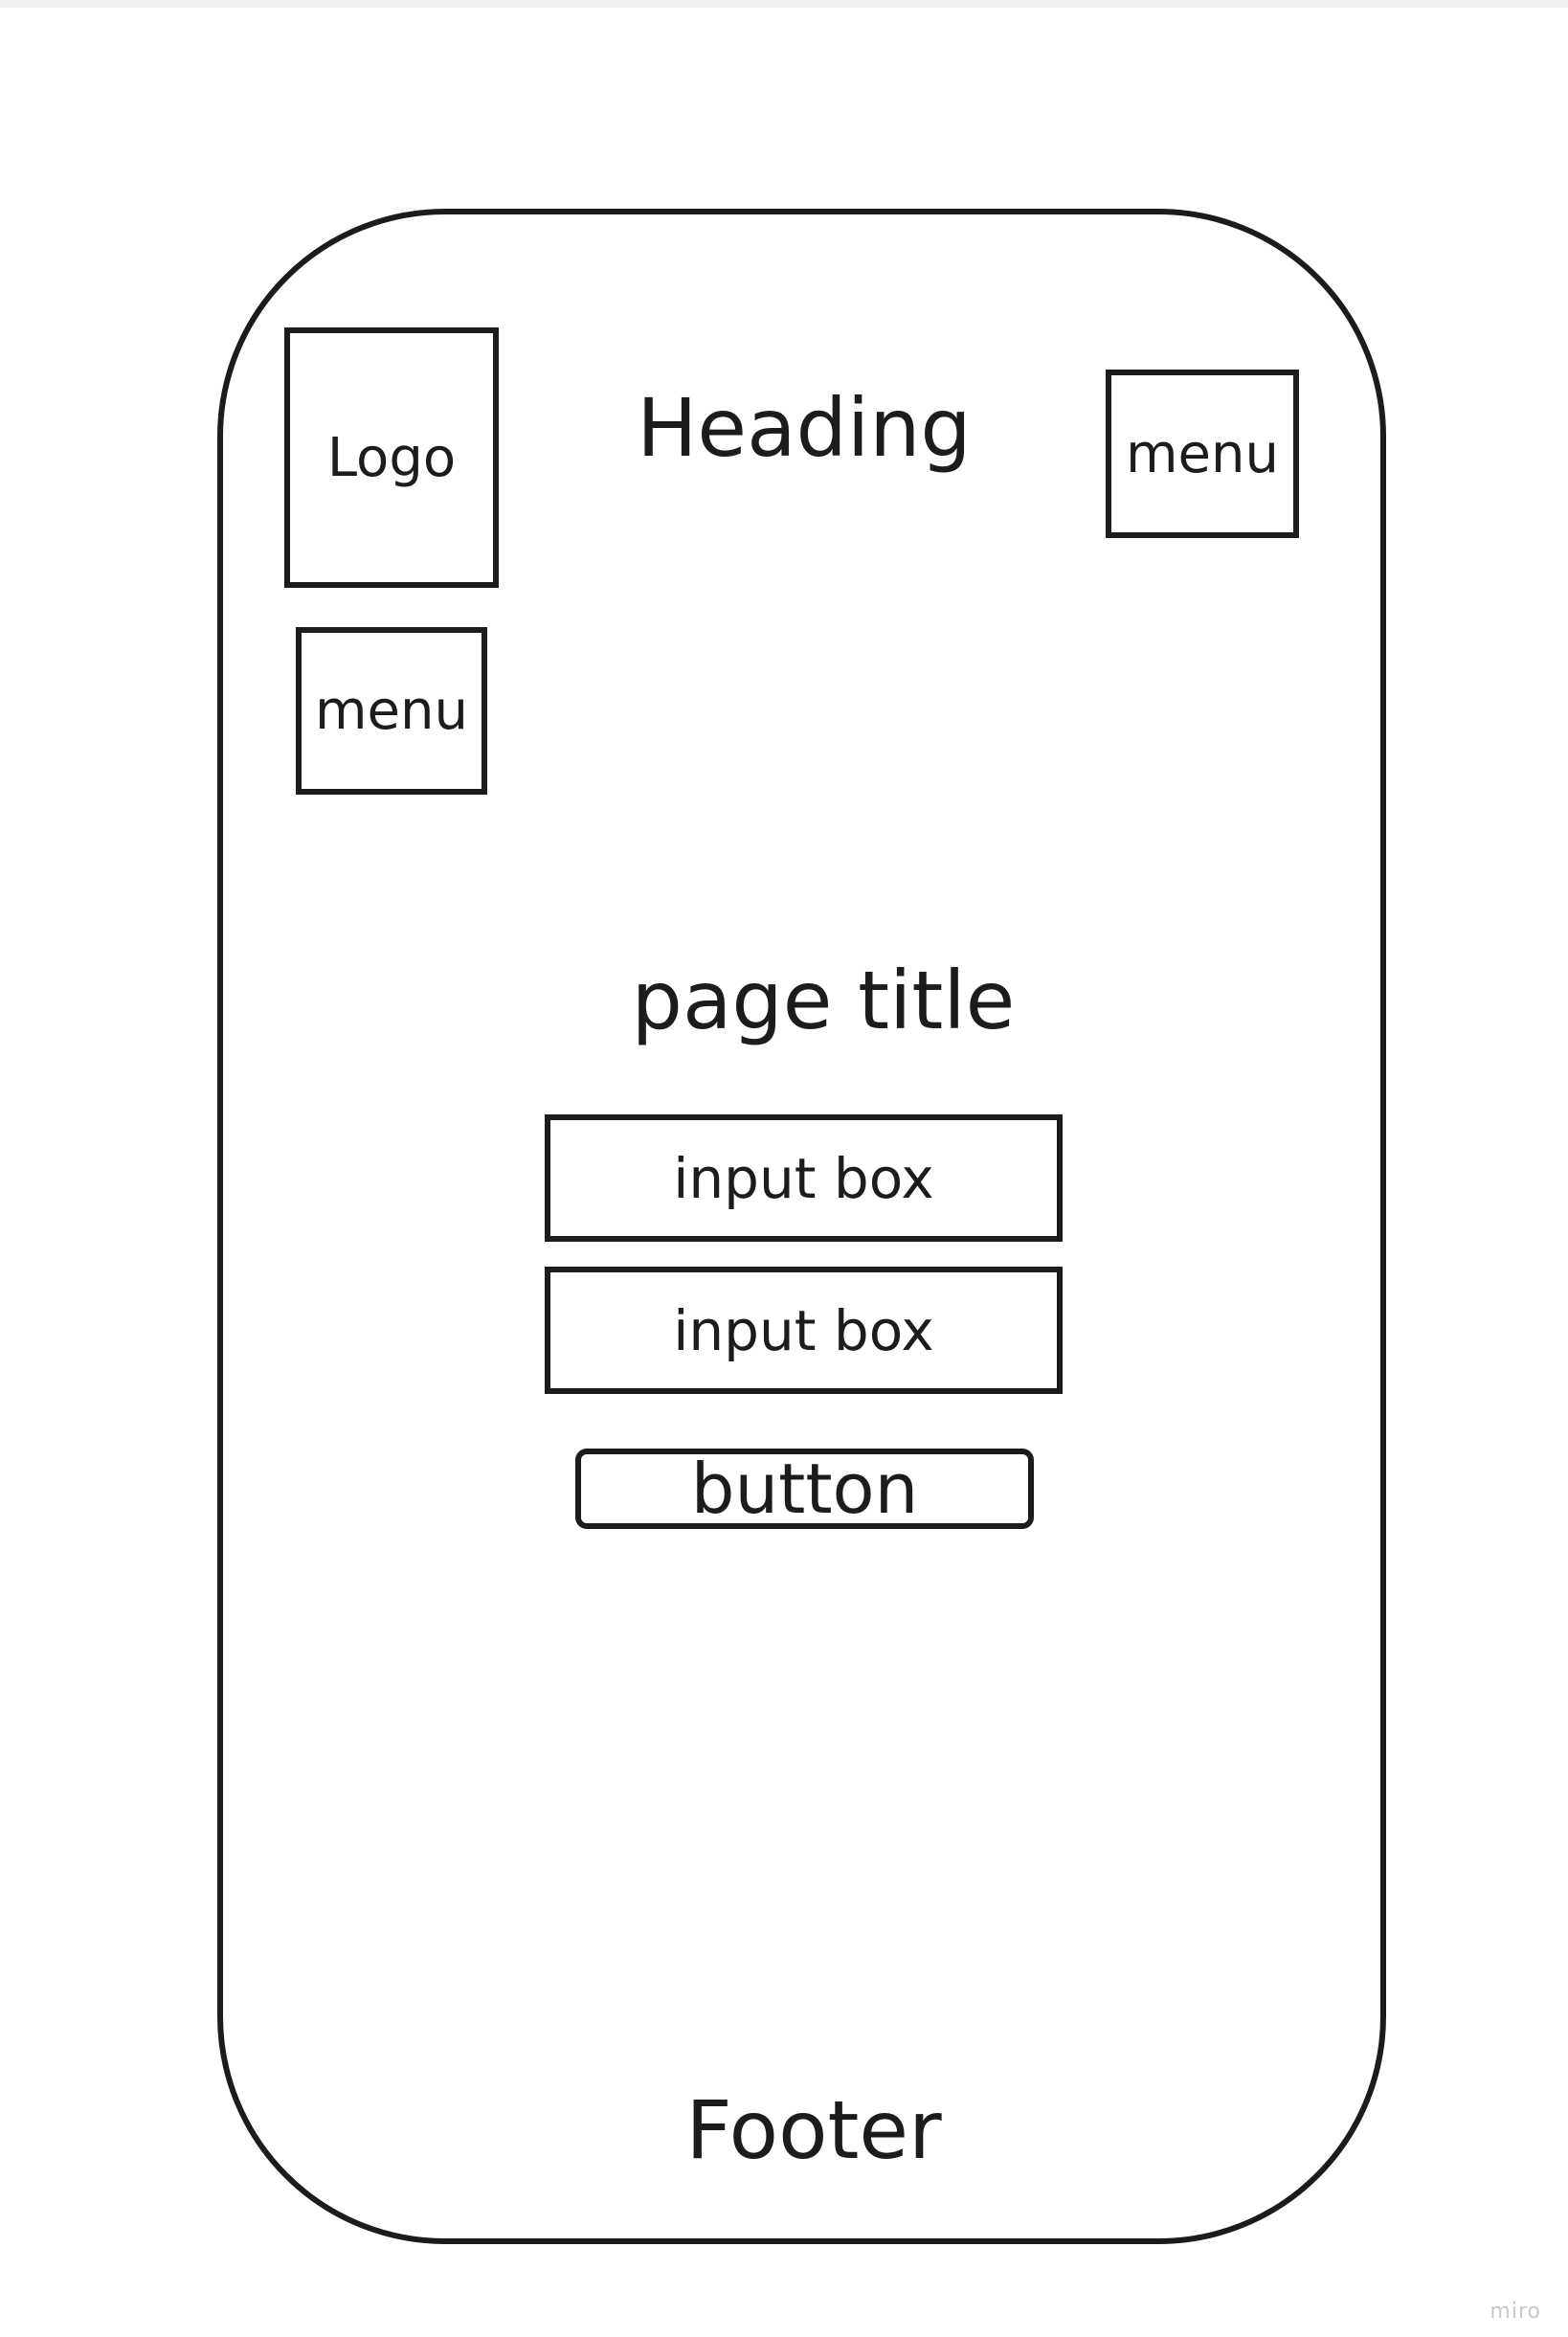 The height and width of the screenshot is (2337, 1568). I want to click on submit-button: button, so click(805, 1489).